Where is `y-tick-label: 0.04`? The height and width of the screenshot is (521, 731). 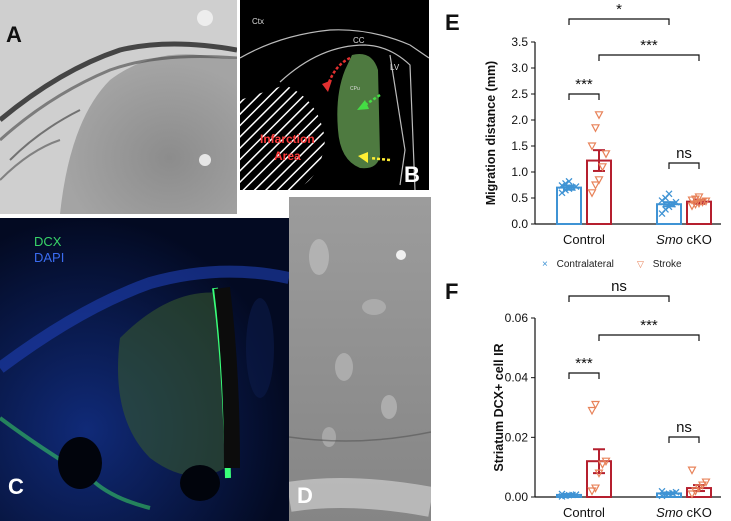 y-tick-label: 0.04 is located at coordinates (517, 378).